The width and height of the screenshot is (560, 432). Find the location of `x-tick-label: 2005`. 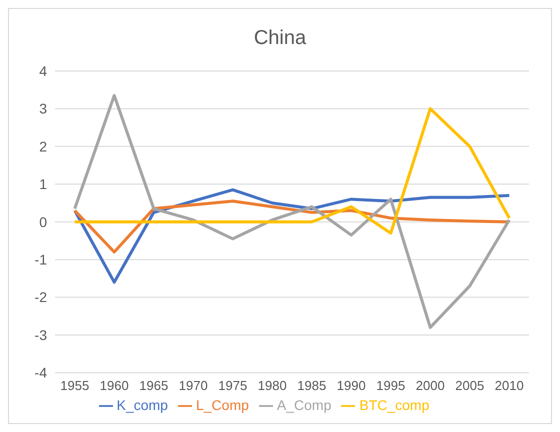

x-tick-label: 2005 is located at coordinates (469, 385).